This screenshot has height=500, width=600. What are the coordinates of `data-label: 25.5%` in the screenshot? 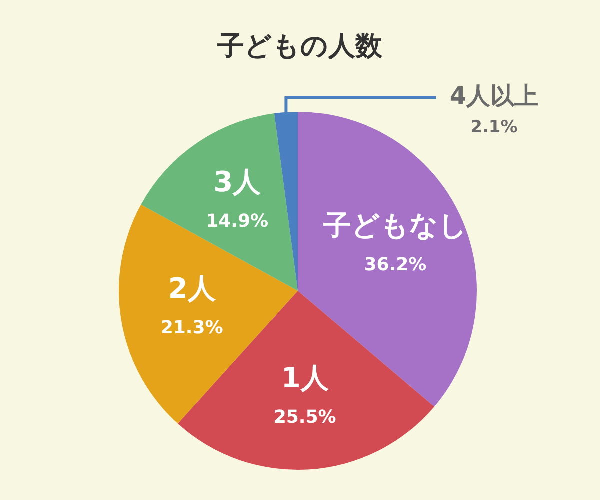 It's located at (305, 417).